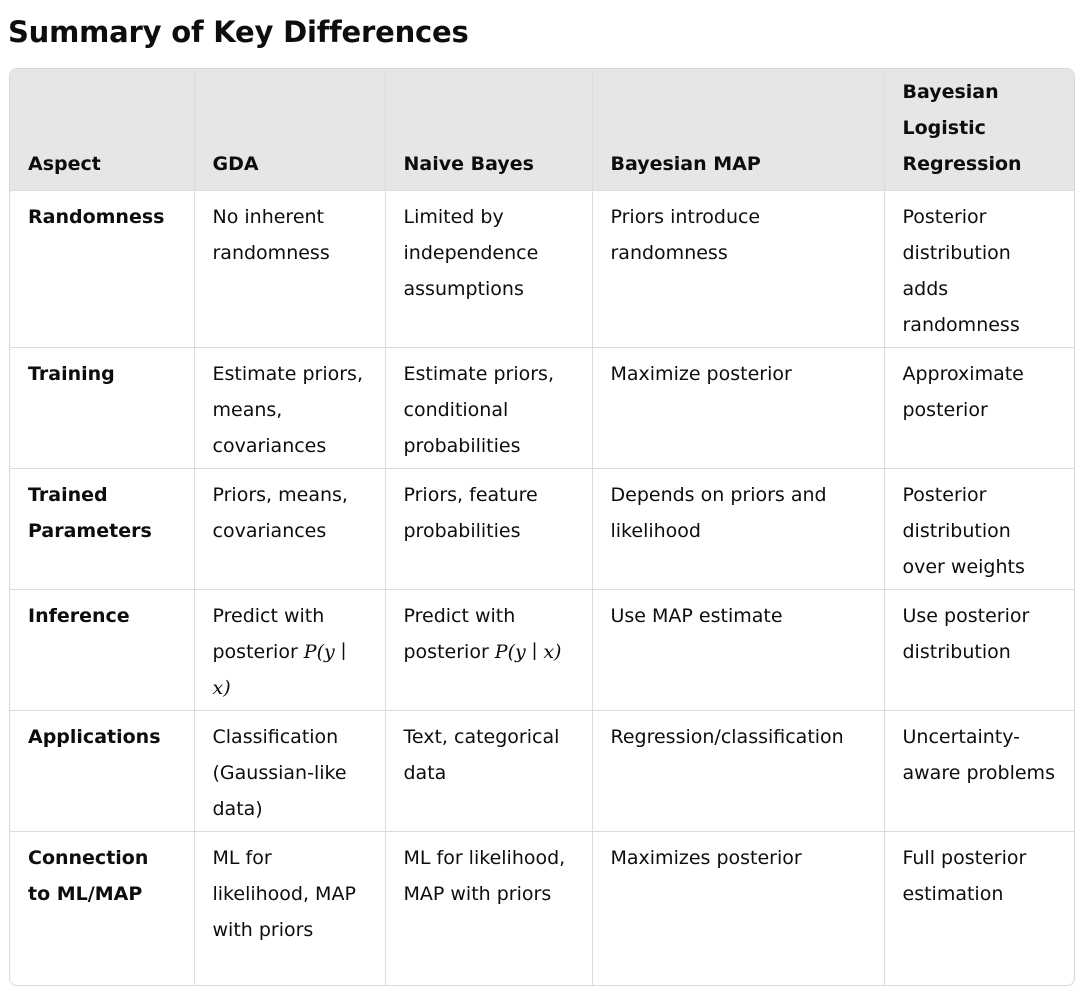  What do you see at coordinates (102, 129) in the screenshot?
I see `column-header-aspect: Aspect` at bounding box center [102, 129].